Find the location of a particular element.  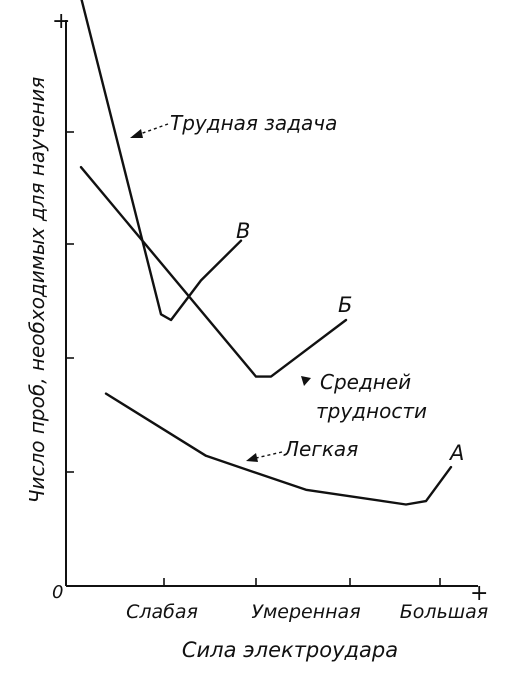

x-ticks is located at coordinates (302, 582).